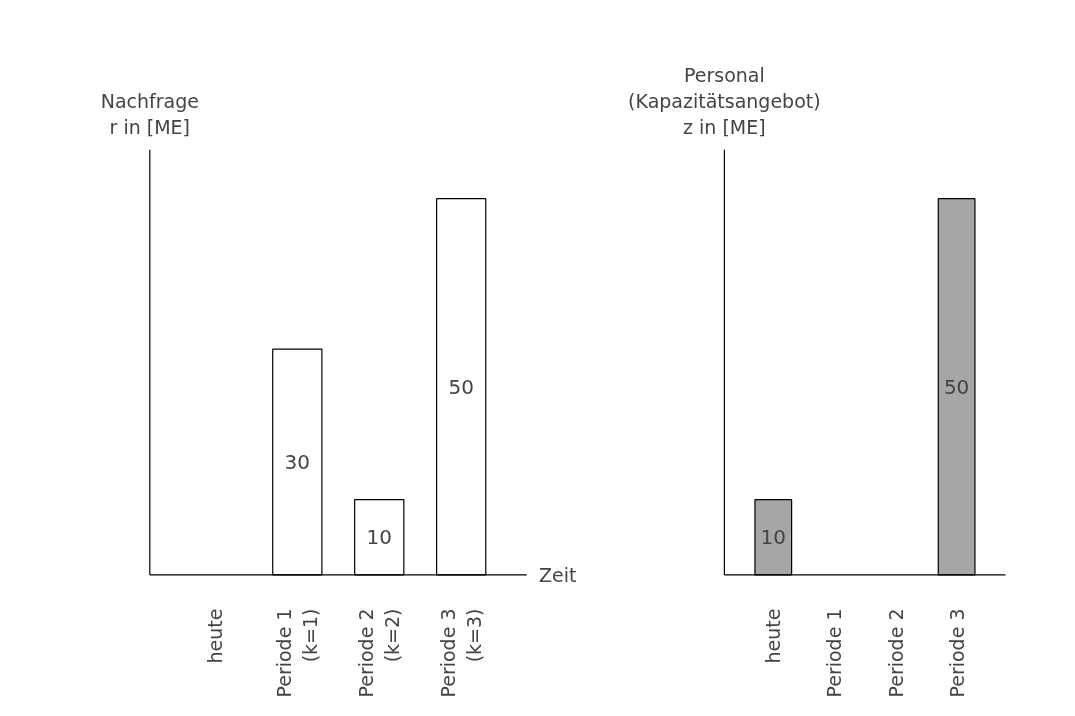 The height and width of the screenshot is (716, 1075). Describe the element at coordinates (558, 574) in the screenshot. I see `x-axis-title: Zeit` at that location.